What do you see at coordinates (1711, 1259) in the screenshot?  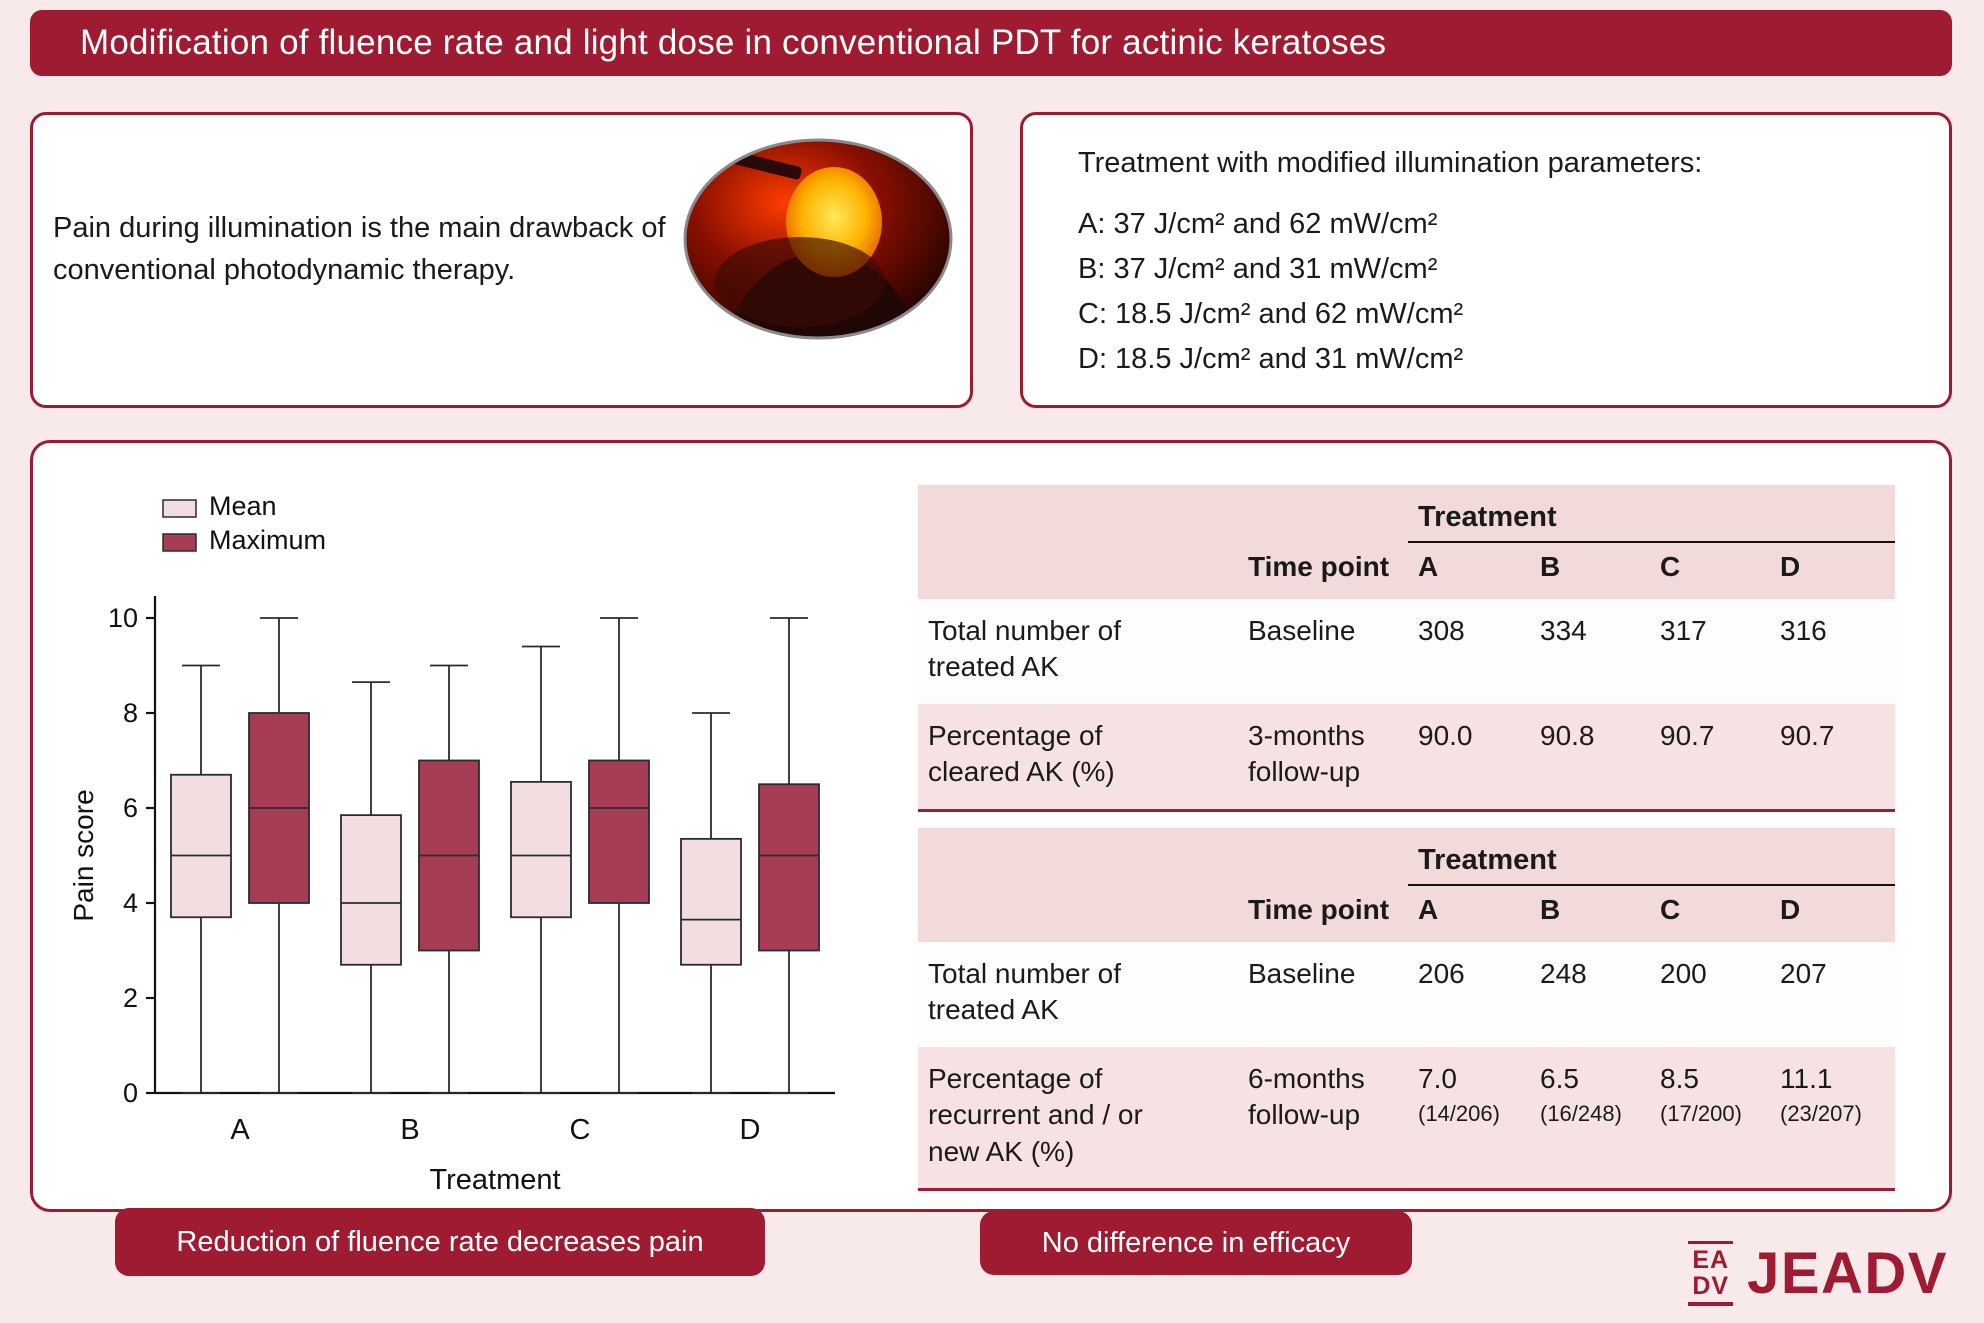 I see `eadv-mark-top: EA` at bounding box center [1711, 1259].